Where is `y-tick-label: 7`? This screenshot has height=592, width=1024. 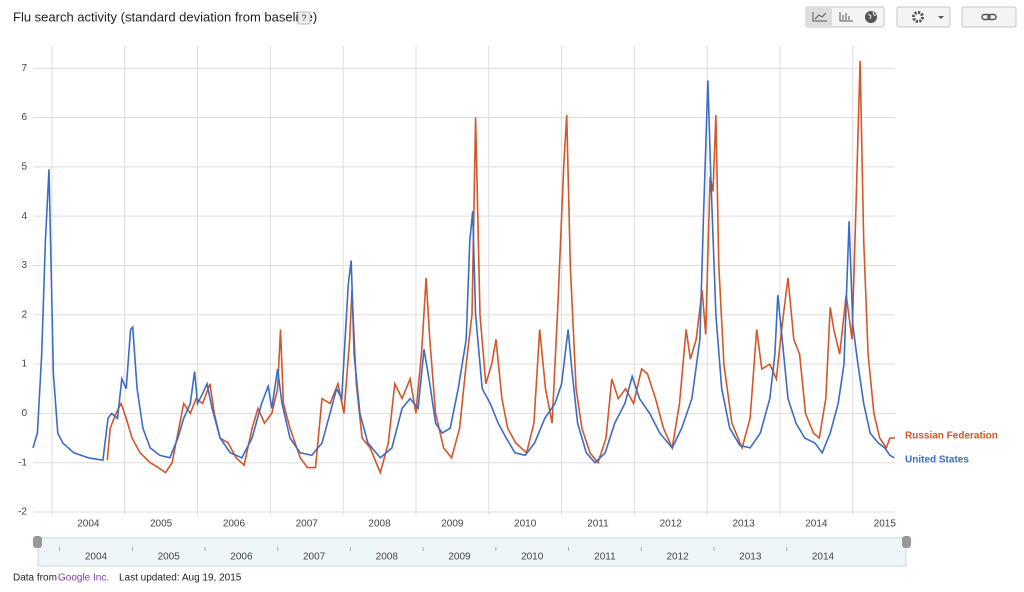 y-tick-label: 7 is located at coordinates (24, 68).